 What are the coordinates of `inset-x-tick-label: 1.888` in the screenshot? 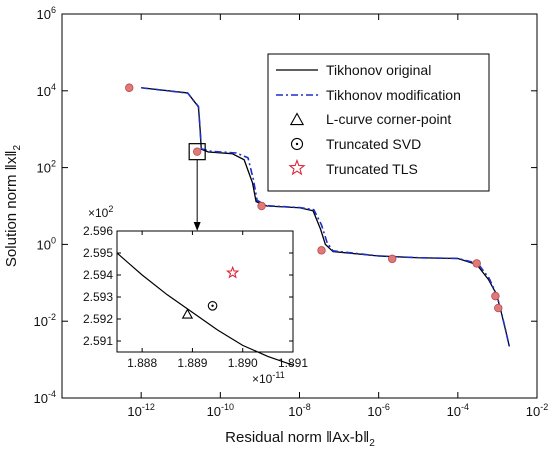 It's located at (142, 363).